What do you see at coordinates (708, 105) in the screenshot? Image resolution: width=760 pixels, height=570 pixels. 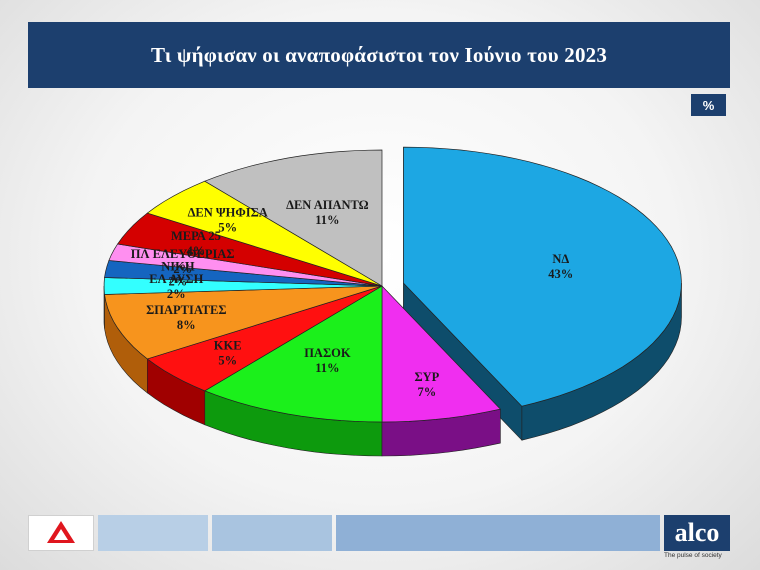 I see `unit-badge: %` at bounding box center [708, 105].